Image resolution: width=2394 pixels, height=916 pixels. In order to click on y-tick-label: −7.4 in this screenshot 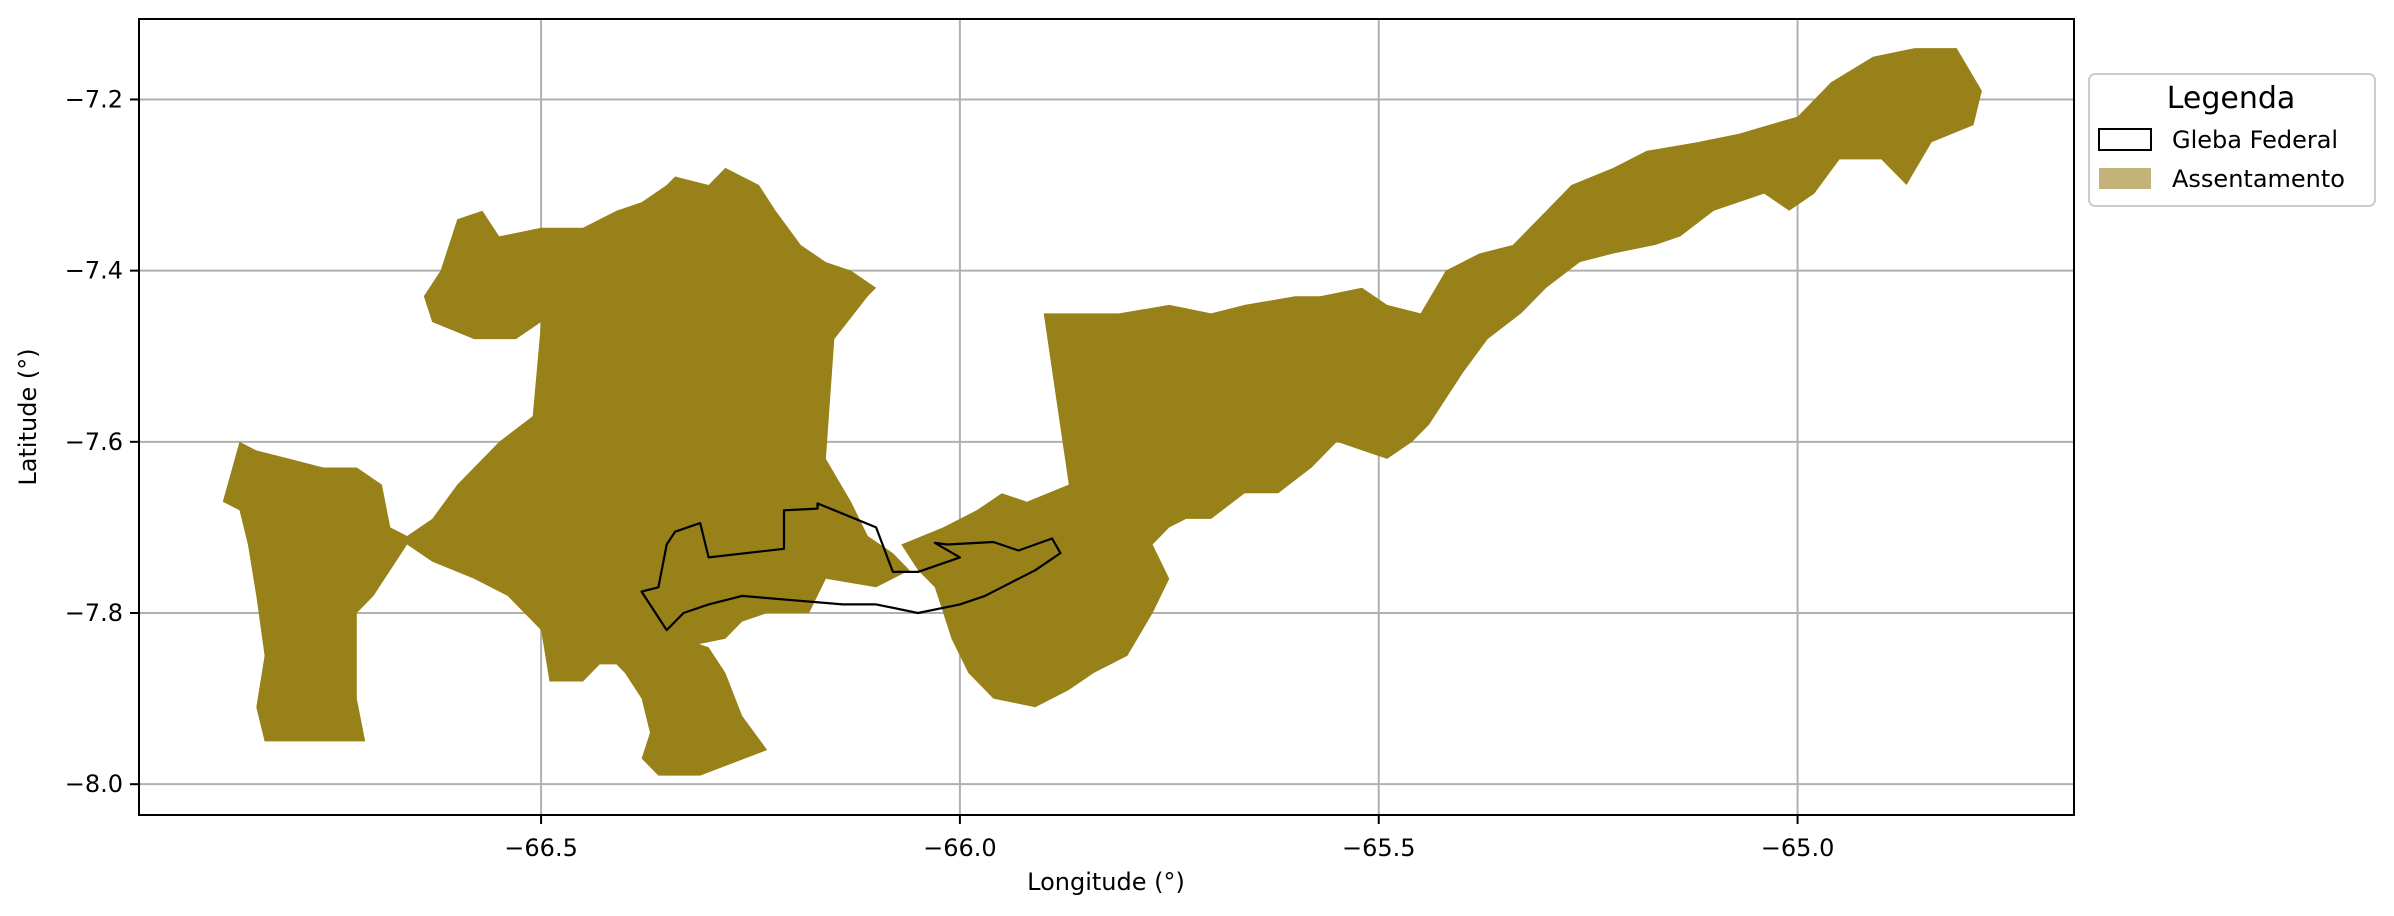, I will do `click(94, 271)`.